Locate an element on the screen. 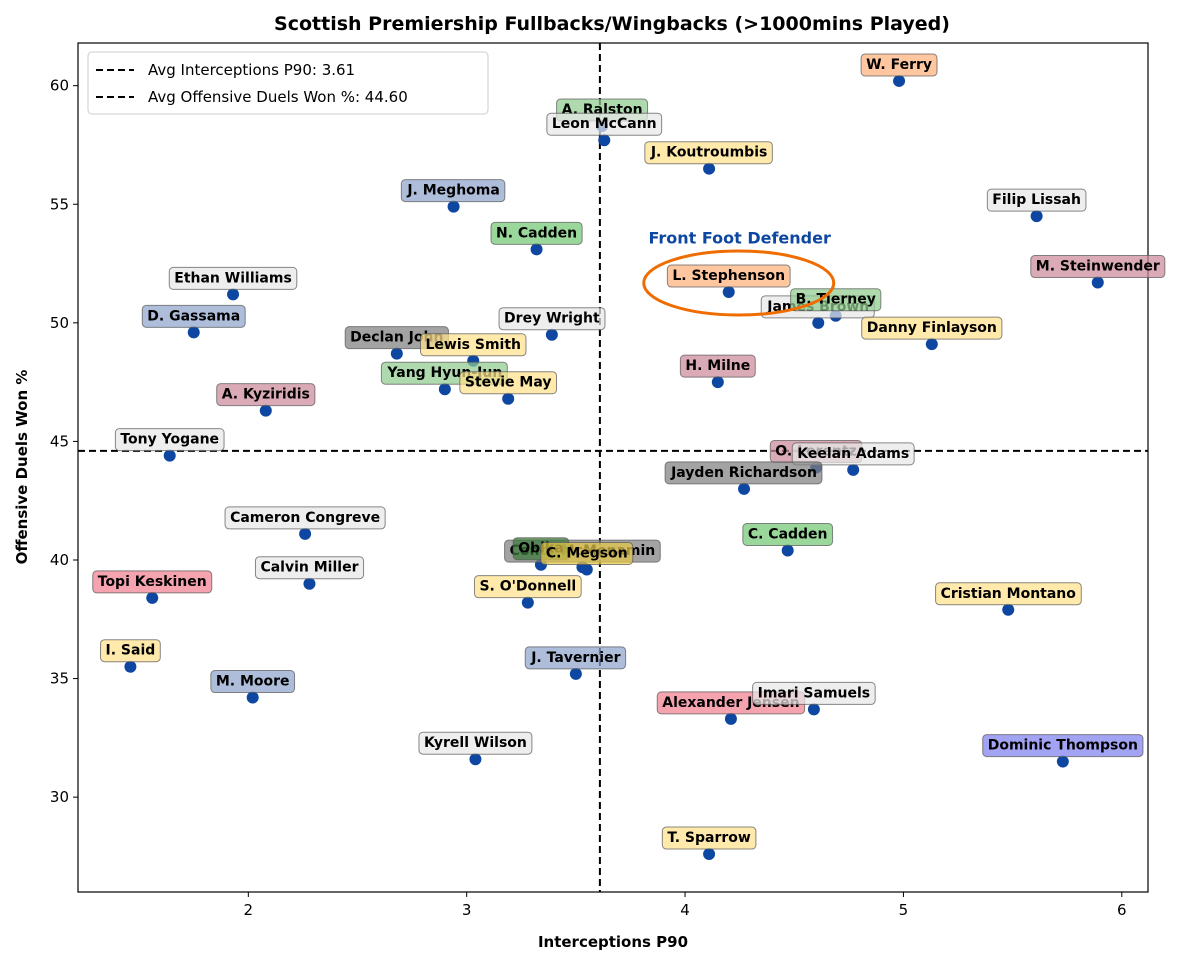  point-label: L. Stephenson is located at coordinates (728, 276).